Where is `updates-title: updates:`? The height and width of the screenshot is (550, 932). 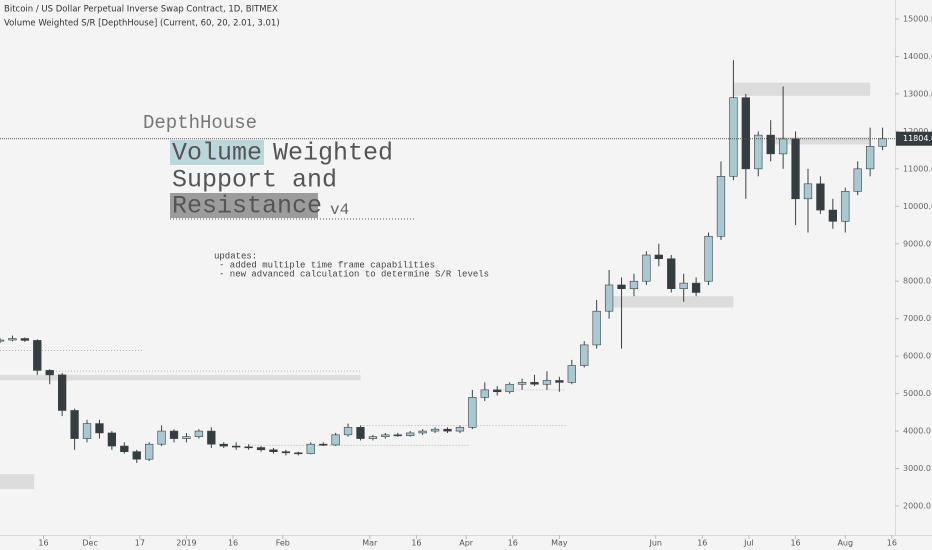
updates-title: updates: is located at coordinates (235, 256).